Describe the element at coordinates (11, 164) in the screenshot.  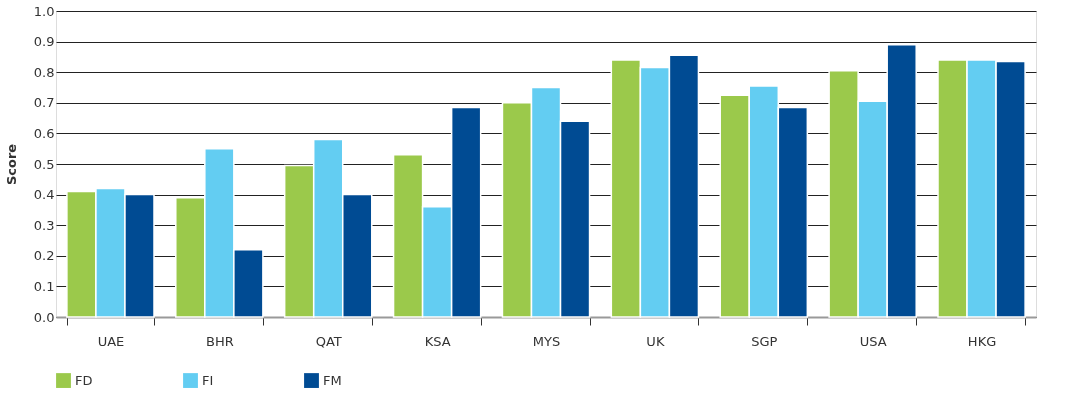
I see `y-axis-title: Score` at that location.